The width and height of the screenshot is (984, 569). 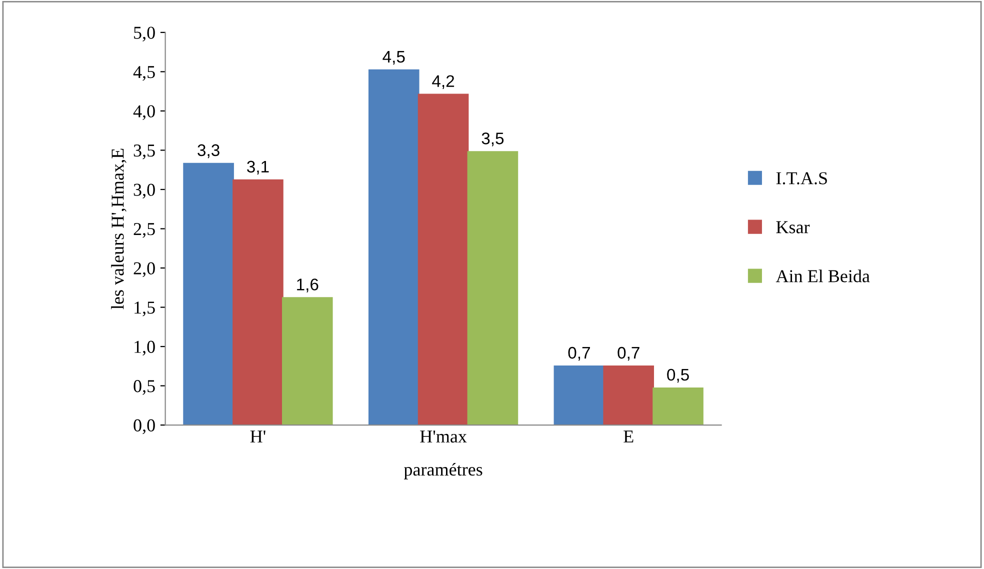 What do you see at coordinates (144, 348) in the screenshot?
I see `y-tick-label: 1,0` at bounding box center [144, 348].